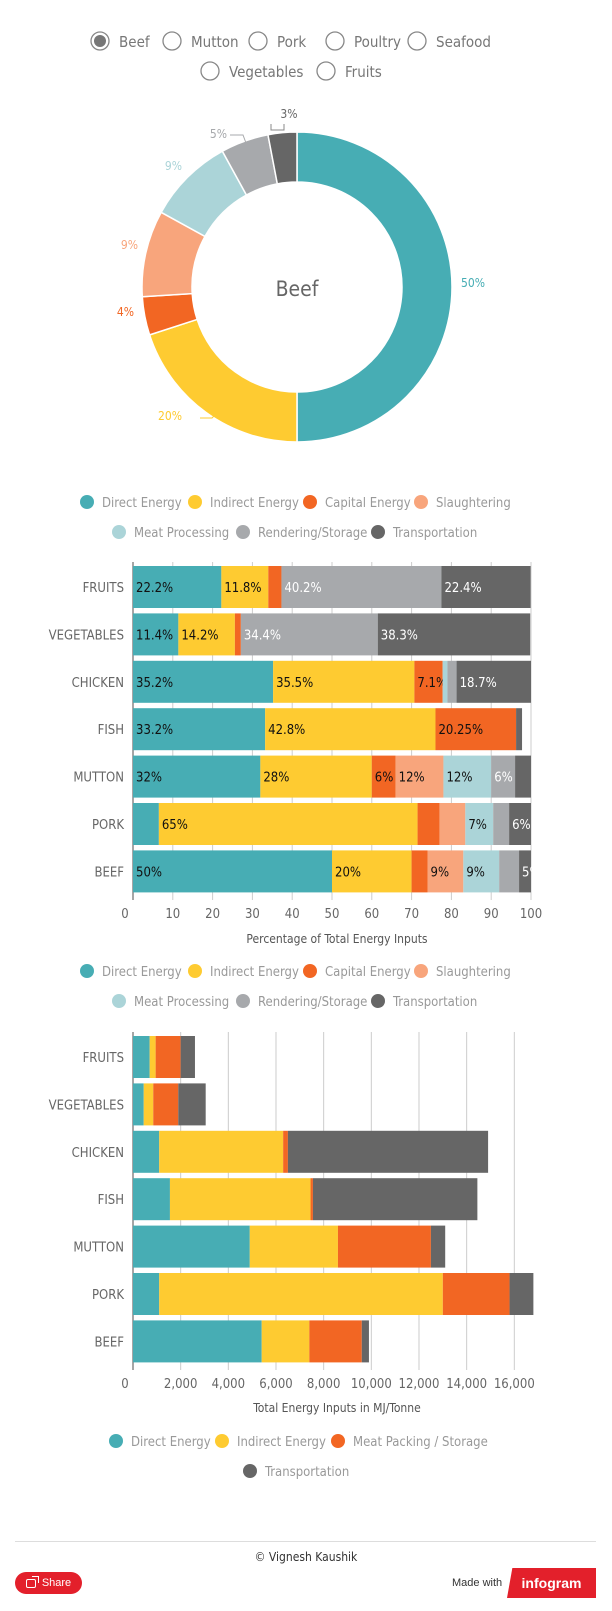  I want to click on legend-item: Meat Packing / Storage, so click(409, 1442).